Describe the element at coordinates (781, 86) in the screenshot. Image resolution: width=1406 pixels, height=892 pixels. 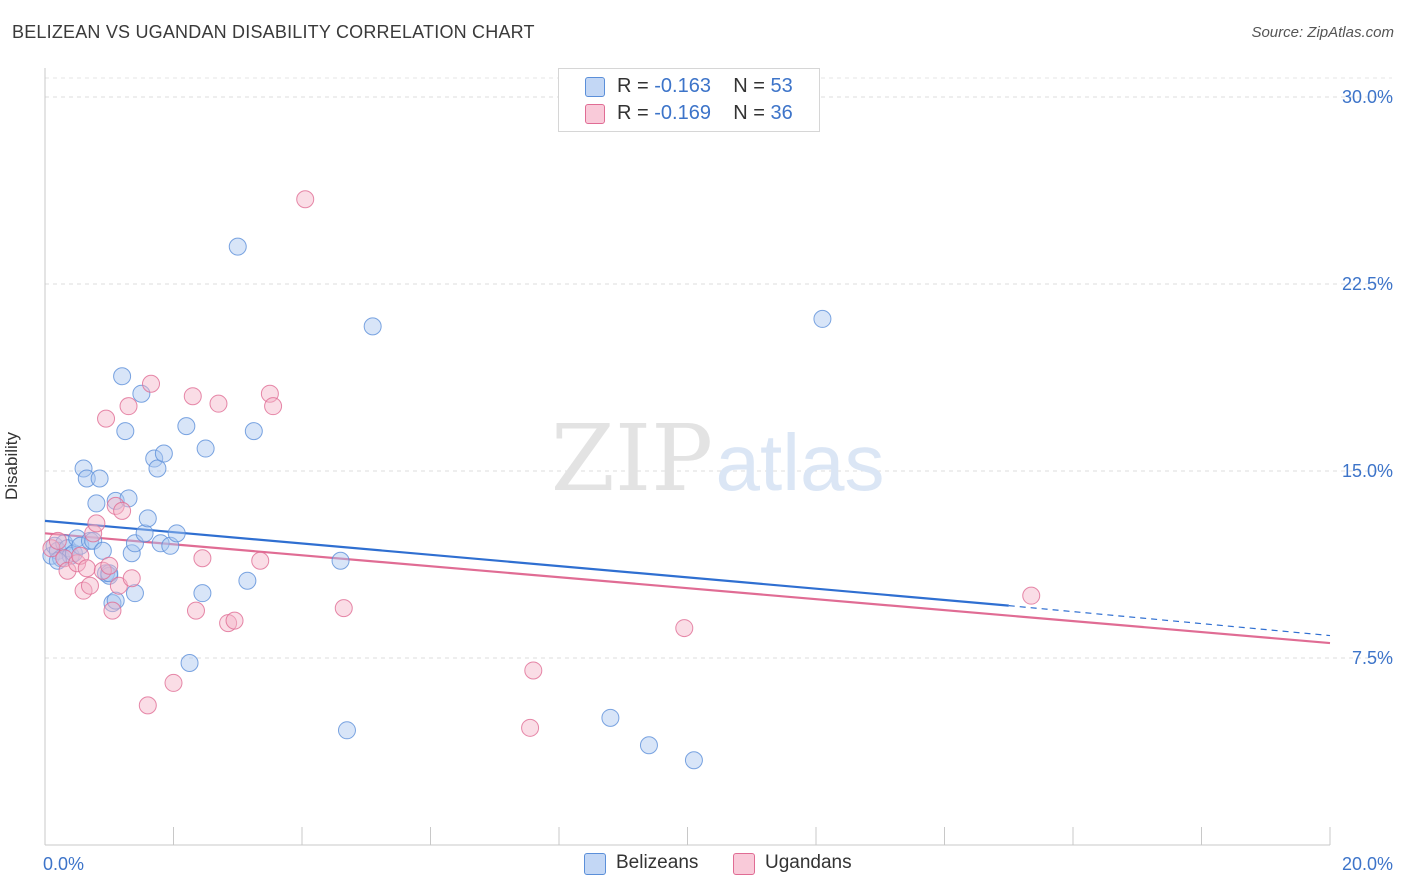
I see `n-value: 53` at that location.